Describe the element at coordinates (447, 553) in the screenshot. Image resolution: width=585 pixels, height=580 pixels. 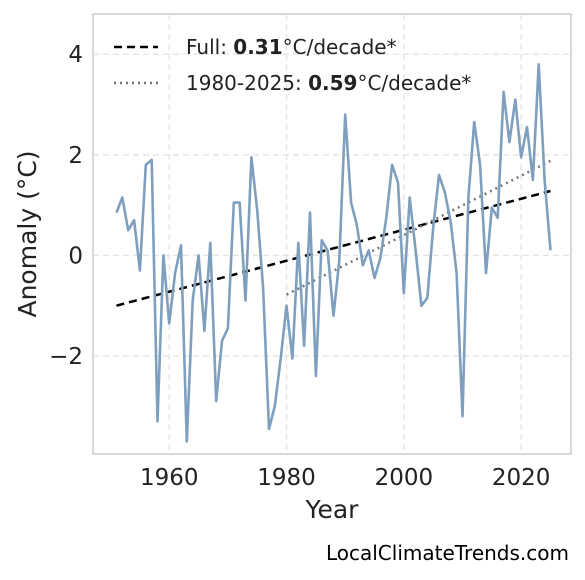
I see `source-credit: LocalClimateTrends.com` at that location.